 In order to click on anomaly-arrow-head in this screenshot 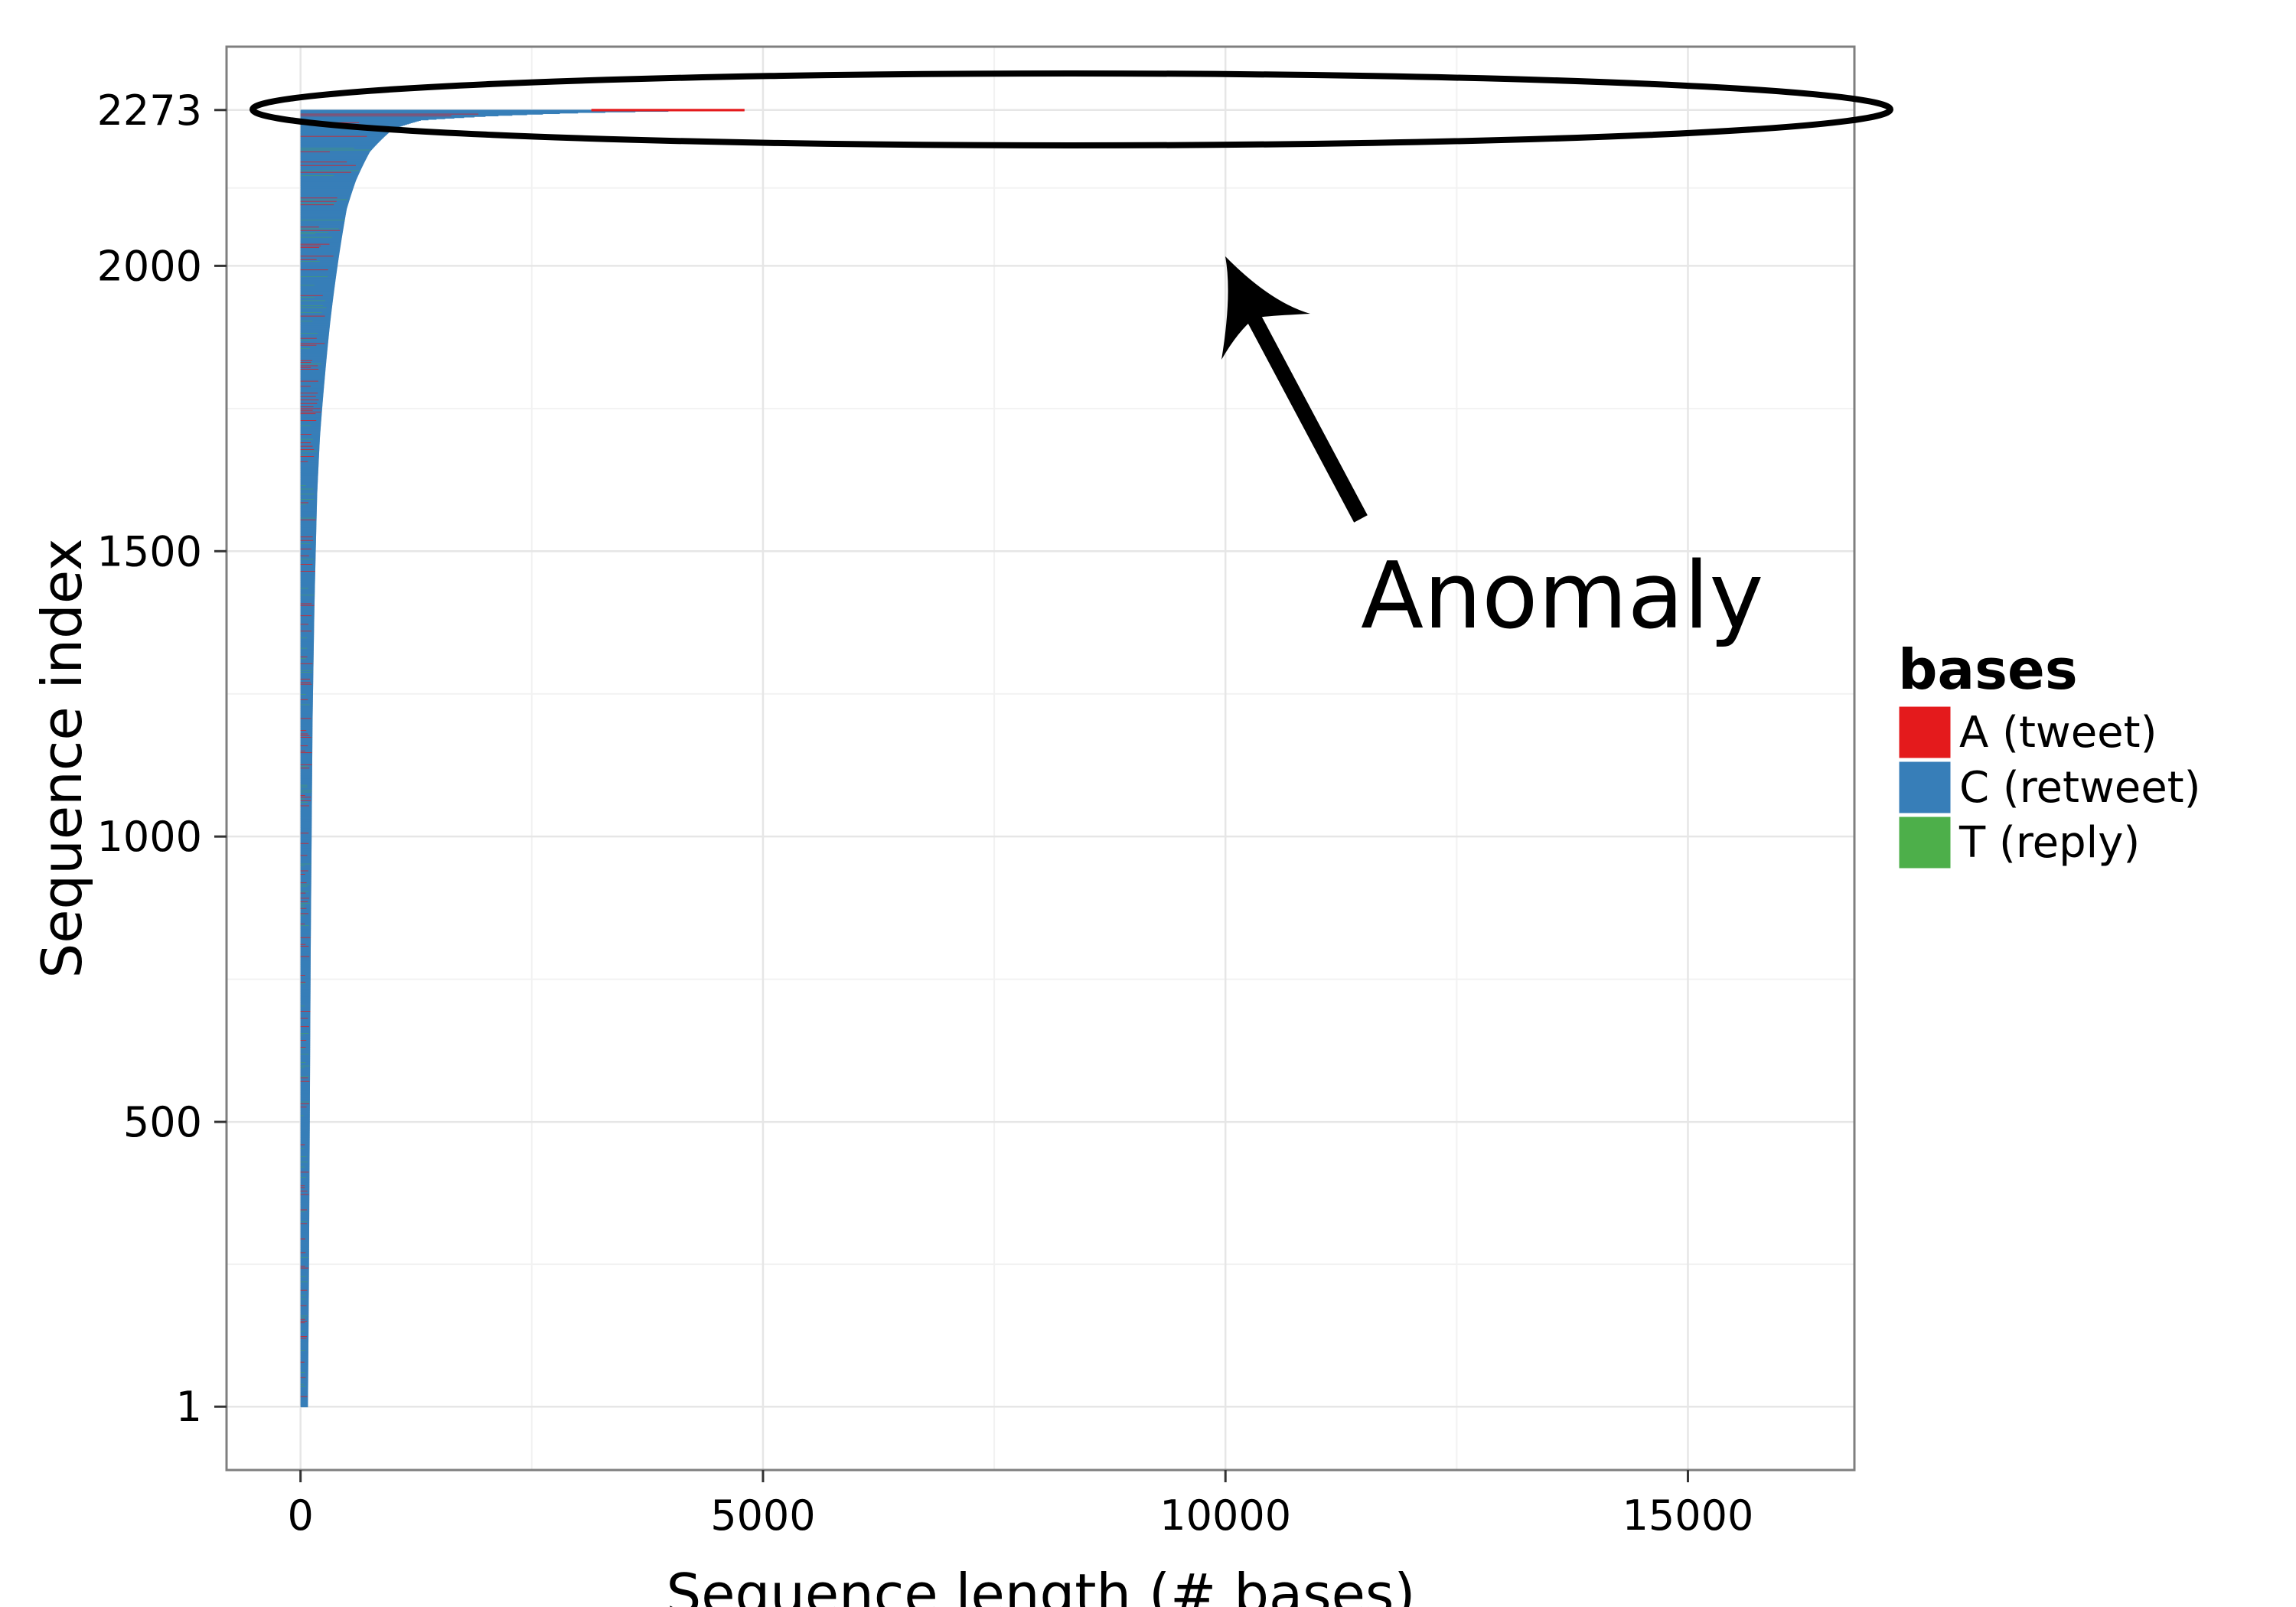, I will do `click(1265, 308)`.